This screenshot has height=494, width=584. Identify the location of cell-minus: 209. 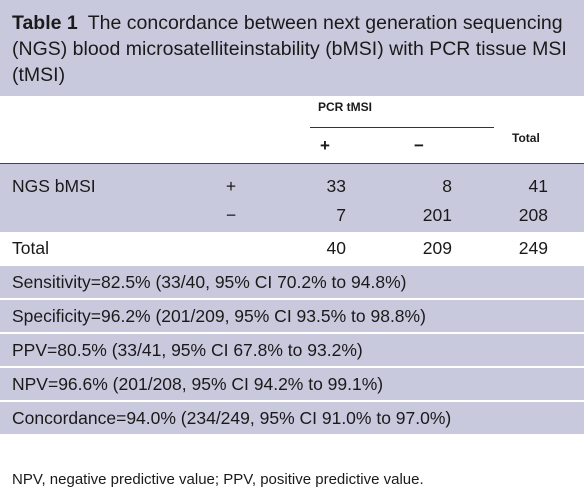
(437, 248).